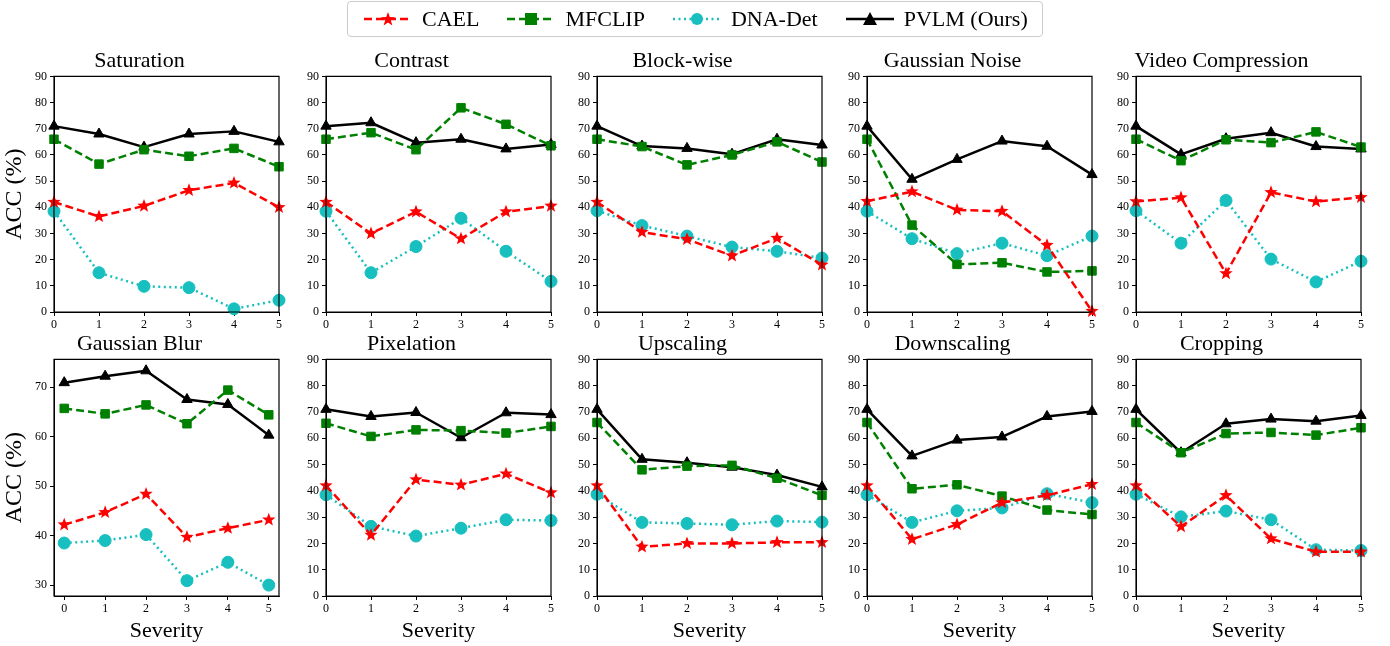 Image resolution: width=1390 pixels, height=646 pixels. I want to click on chart-title: Upscaling, so click(682, 342).